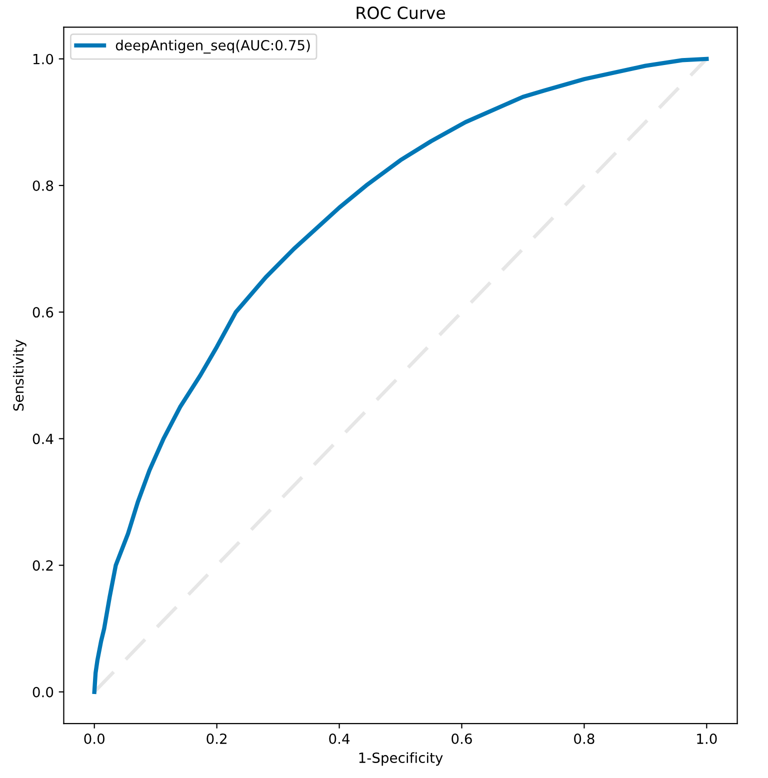  Describe the element at coordinates (43, 312) in the screenshot. I see `y-tick-label: 0.6` at that location.